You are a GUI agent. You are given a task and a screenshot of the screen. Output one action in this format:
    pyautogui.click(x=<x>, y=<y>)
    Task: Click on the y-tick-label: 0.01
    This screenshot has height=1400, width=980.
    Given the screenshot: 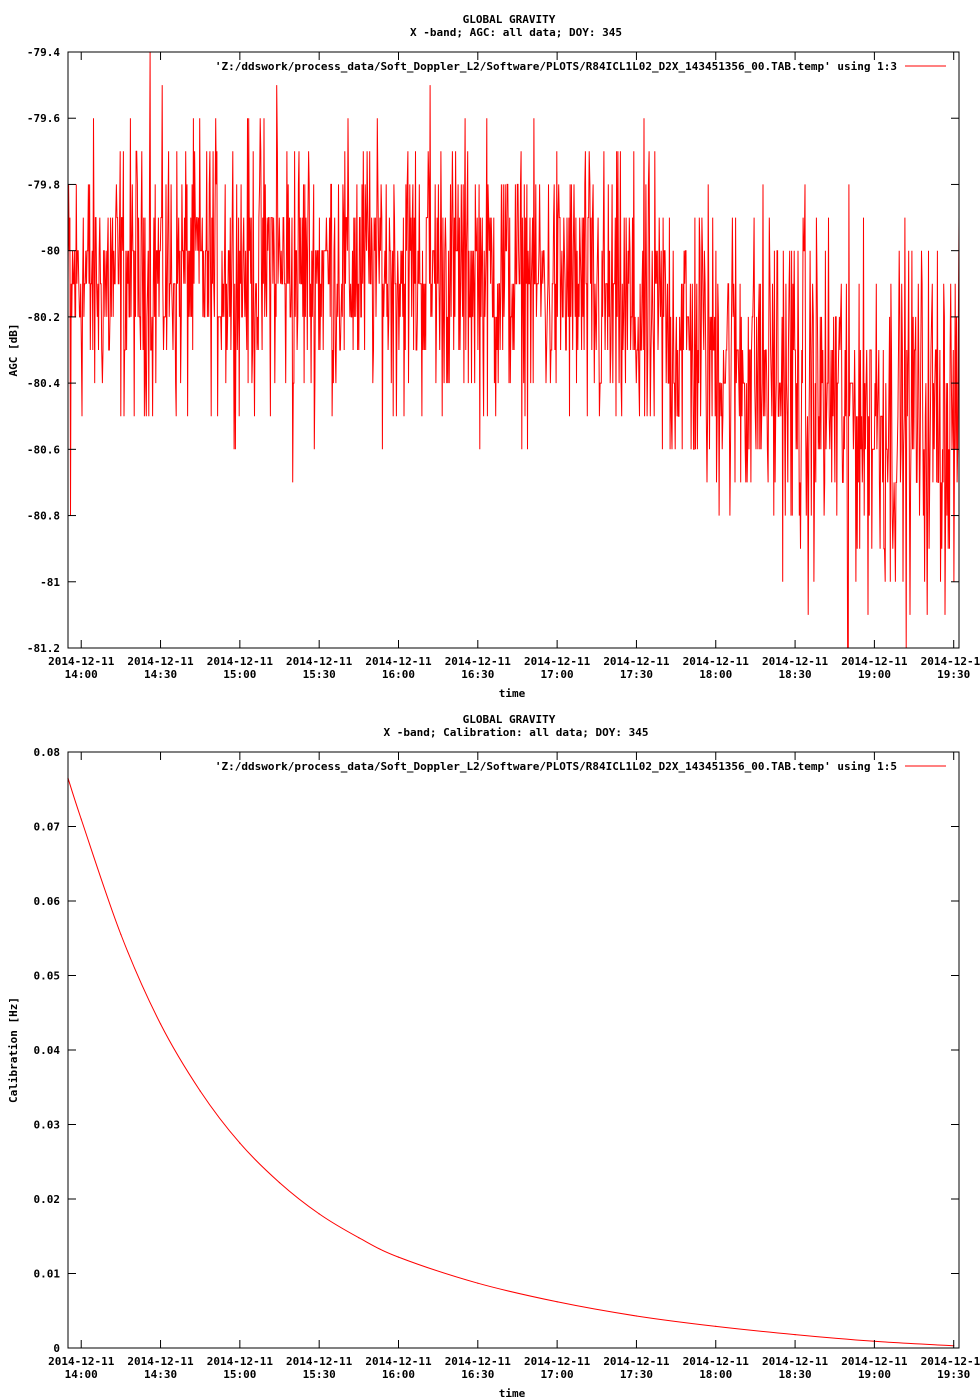 What is the action you would take?
    pyautogui.click(x=47, y=1274)
    